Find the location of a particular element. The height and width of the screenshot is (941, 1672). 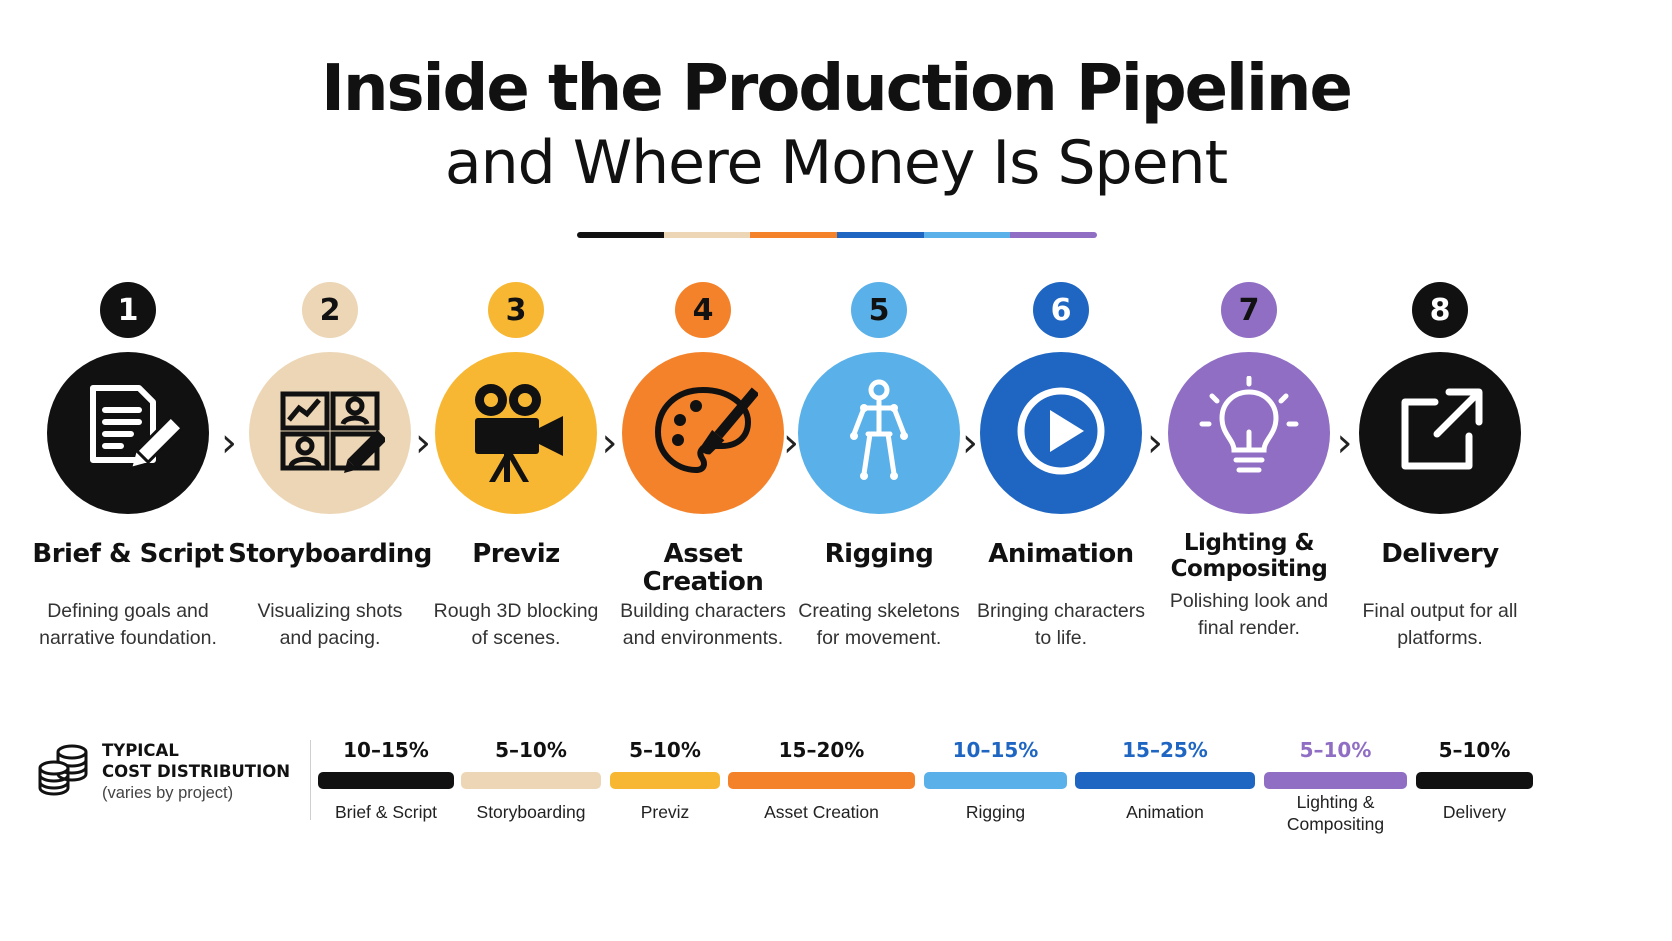

external-link-icon is located at coordinates (1440, 433).